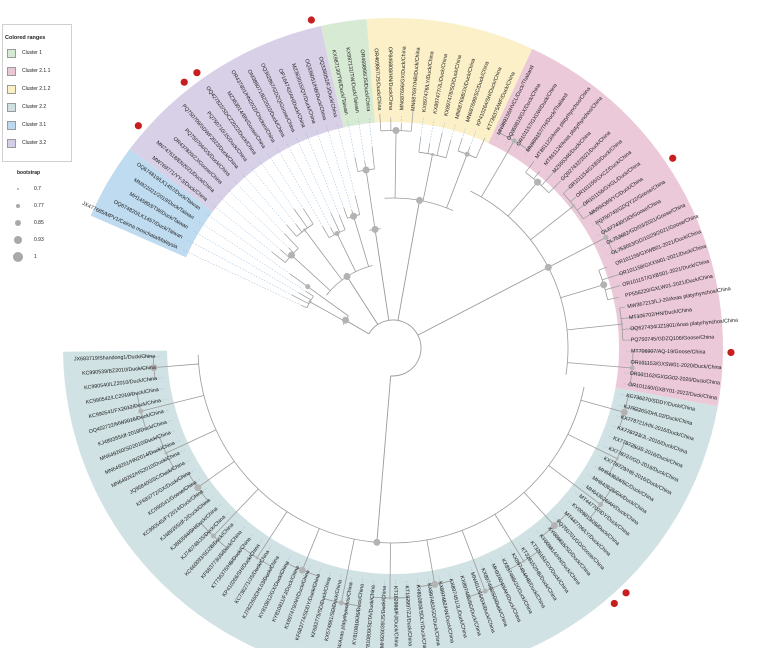 The width and height of the screenshot is (777, 648). I want to click on bootstrap-item: 1, so click(24, 257).